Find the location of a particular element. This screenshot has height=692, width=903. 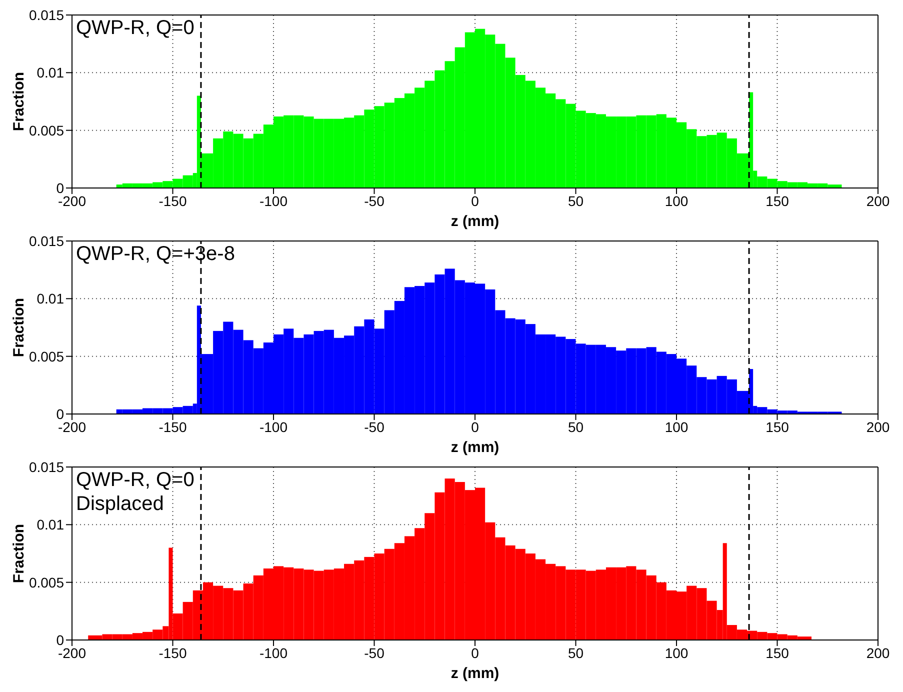

chart-title: QWP-R, Q=+3e-8 is located at coordinates (155, 254).